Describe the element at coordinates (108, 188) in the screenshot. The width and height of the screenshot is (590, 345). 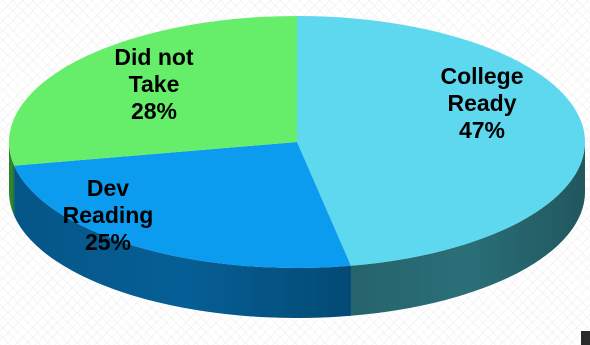
I see `label-line: Dev` at that location.